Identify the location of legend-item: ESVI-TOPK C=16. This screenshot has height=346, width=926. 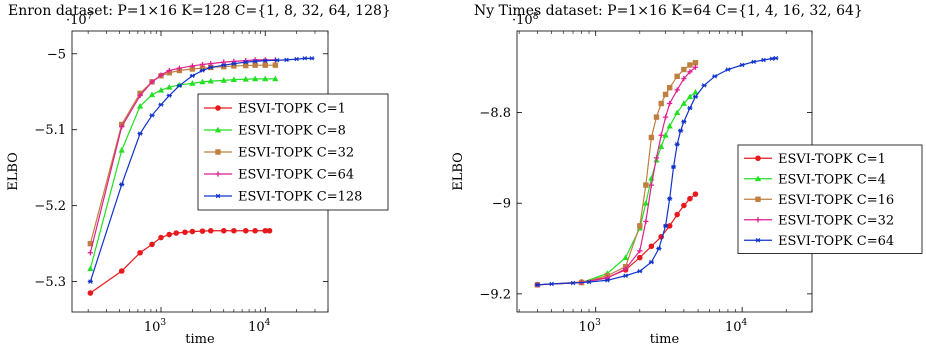
(819, 200).